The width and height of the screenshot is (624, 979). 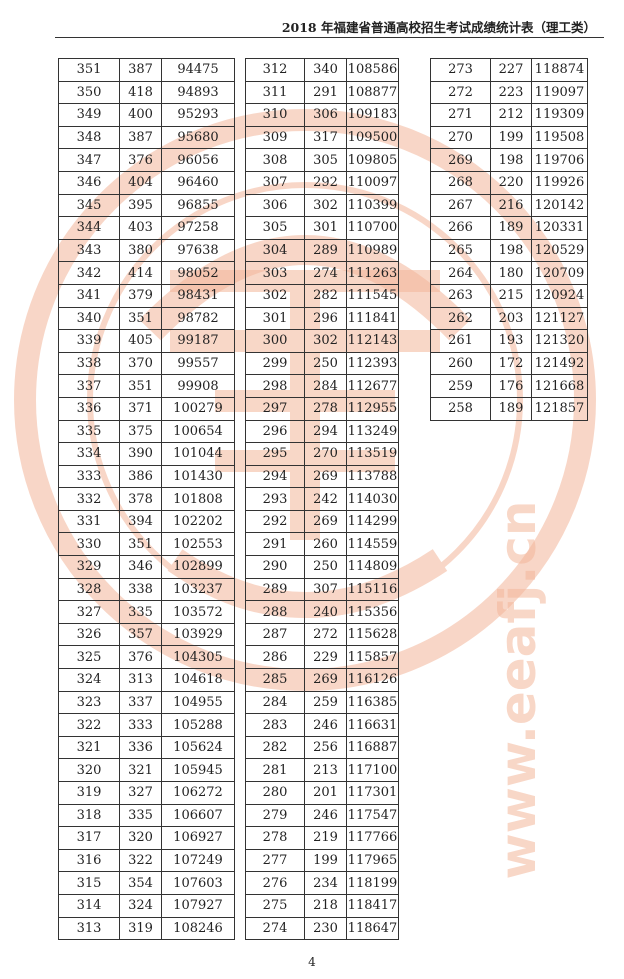 I want to click on cumulative-cell: 102553, so click(x=198, y=544).